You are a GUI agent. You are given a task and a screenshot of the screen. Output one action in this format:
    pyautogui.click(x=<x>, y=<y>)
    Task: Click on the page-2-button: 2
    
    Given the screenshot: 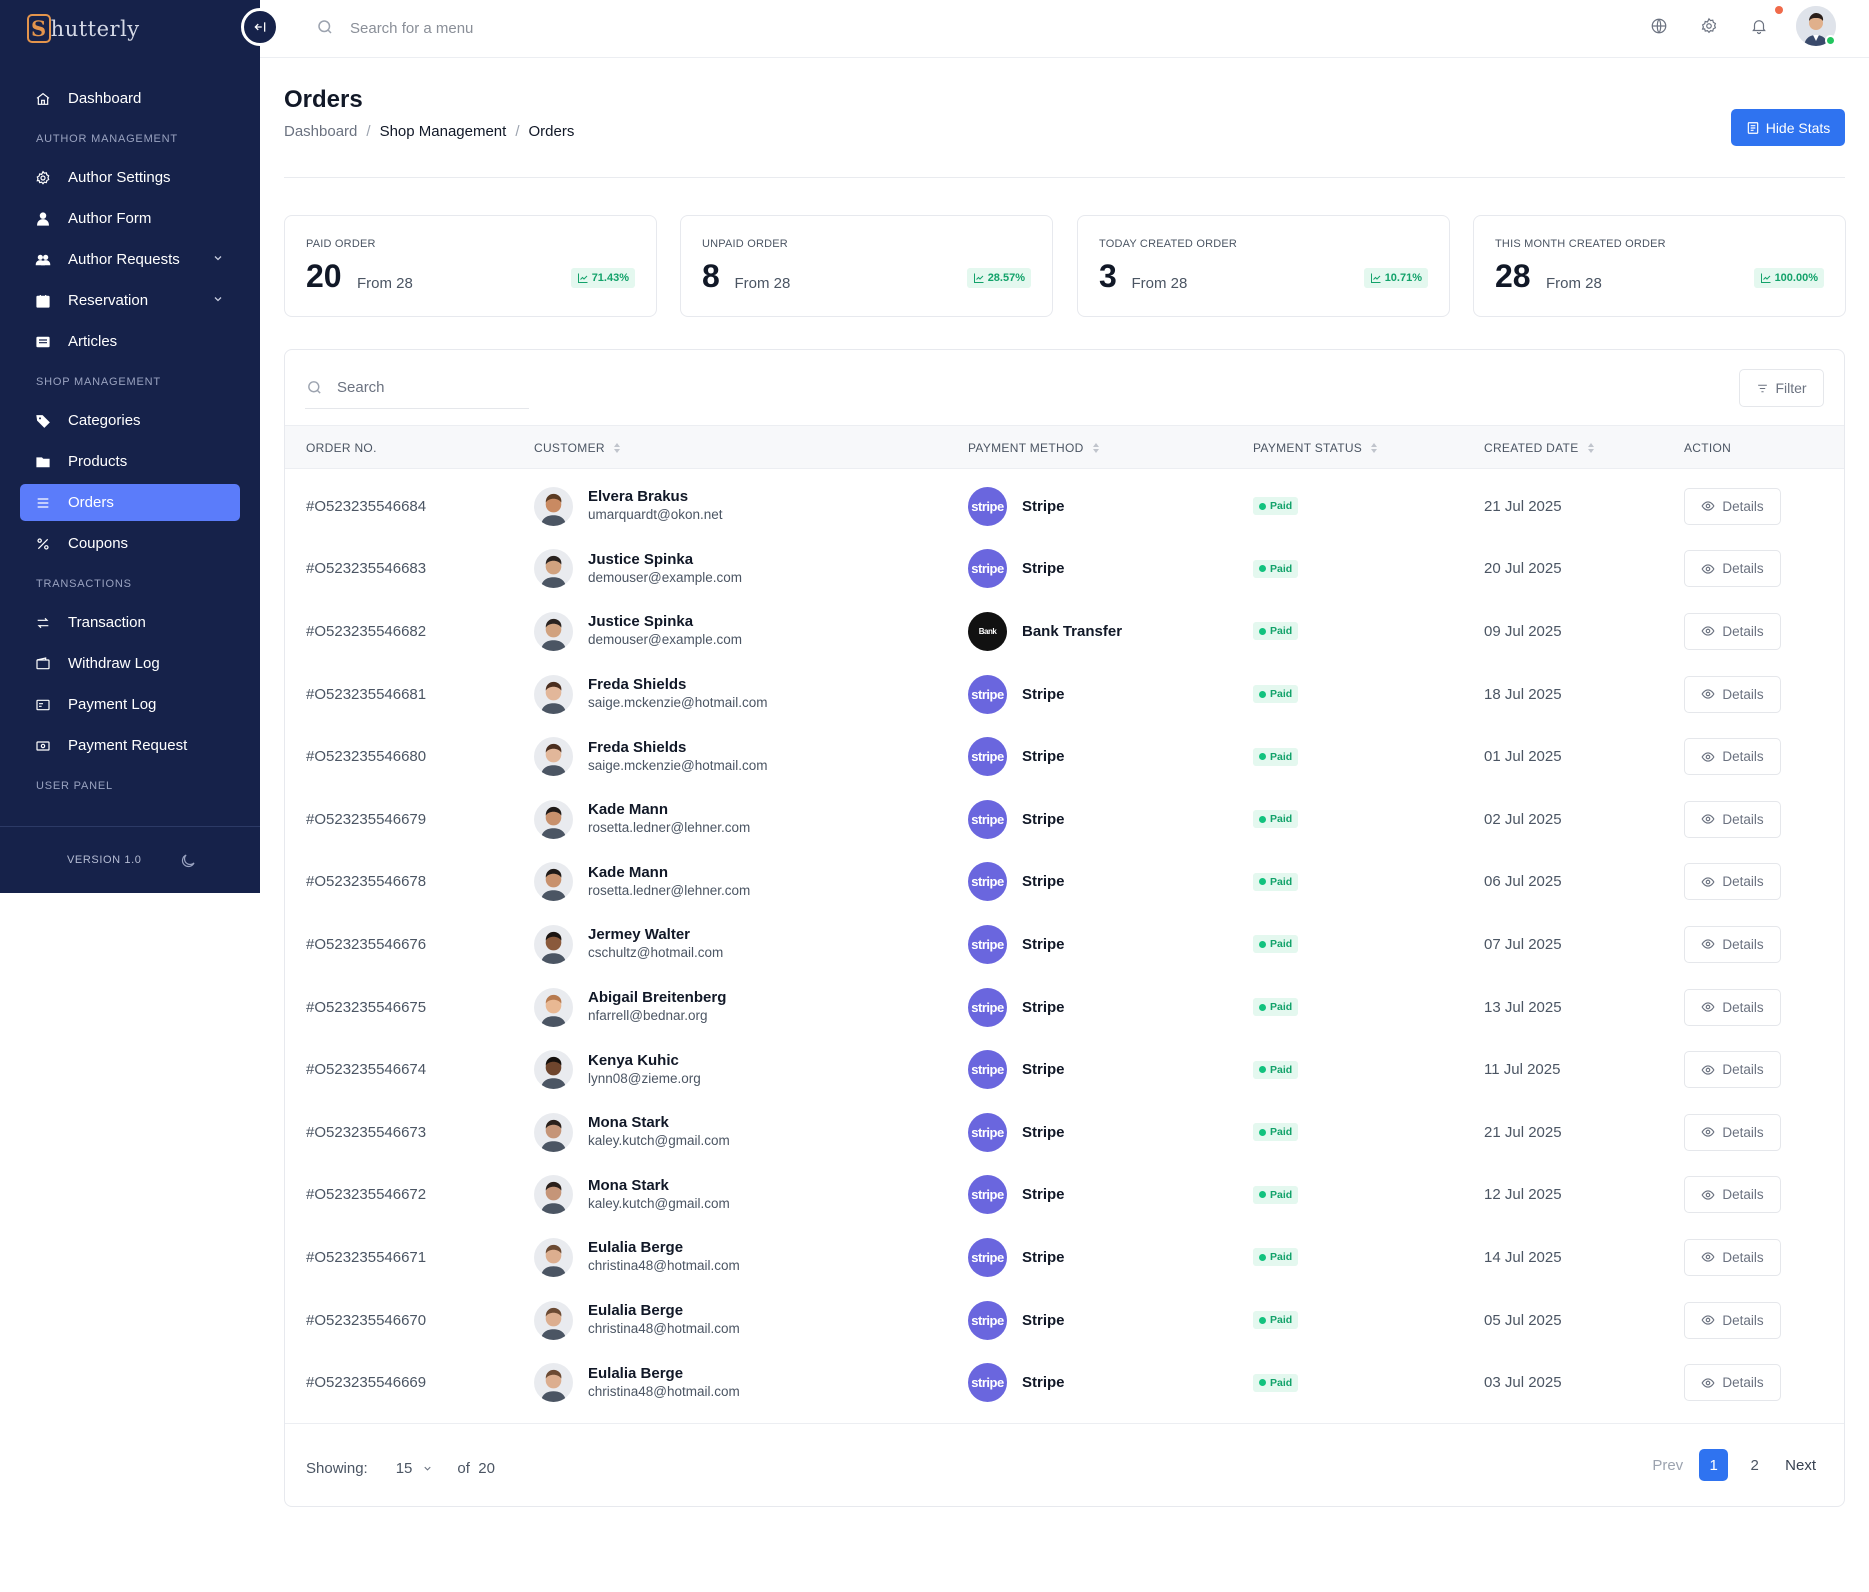 What is the action you would take?
    pyautogui.click(x=1754, y=1465)
    